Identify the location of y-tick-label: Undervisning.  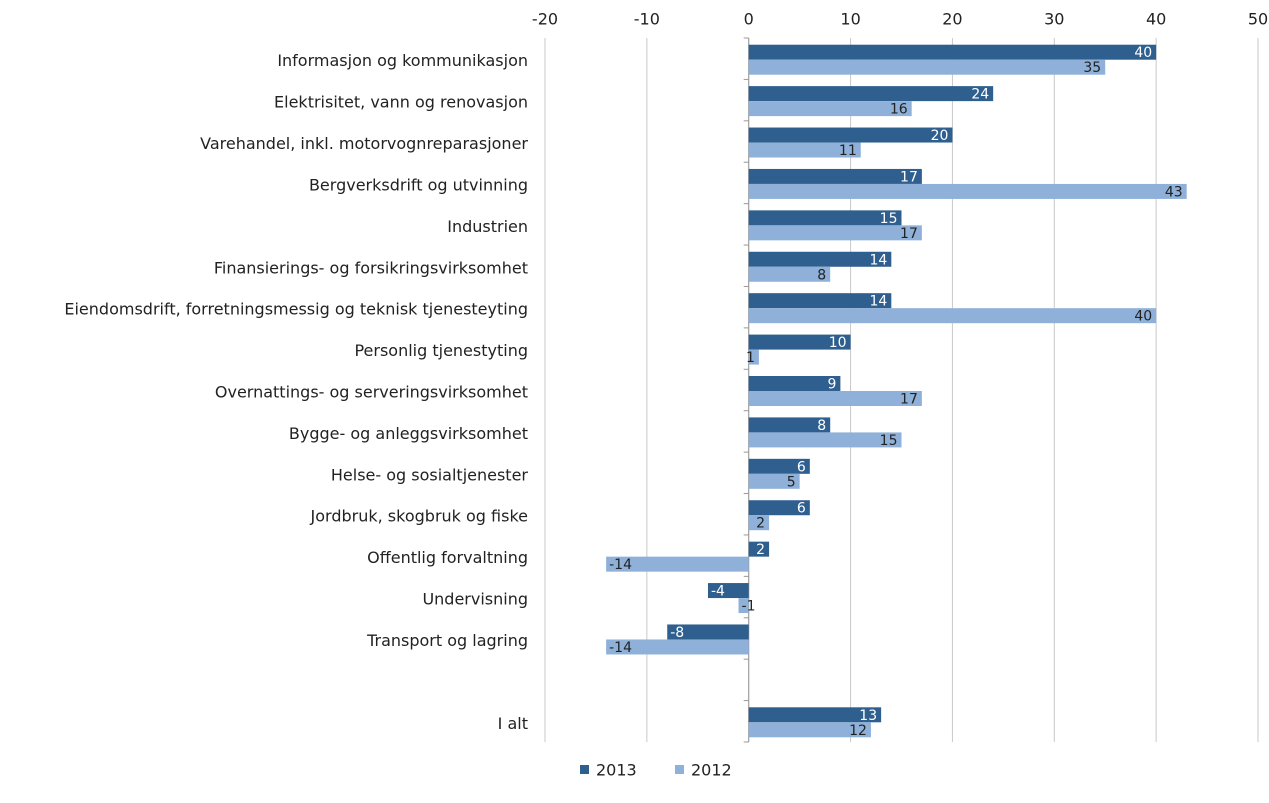
(475, 599).